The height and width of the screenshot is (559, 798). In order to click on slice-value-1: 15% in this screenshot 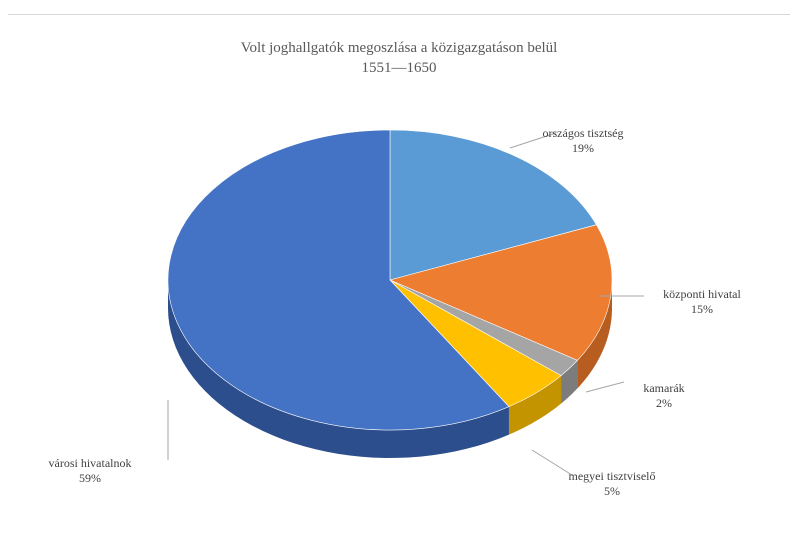, I will do `click(702, 309)`.